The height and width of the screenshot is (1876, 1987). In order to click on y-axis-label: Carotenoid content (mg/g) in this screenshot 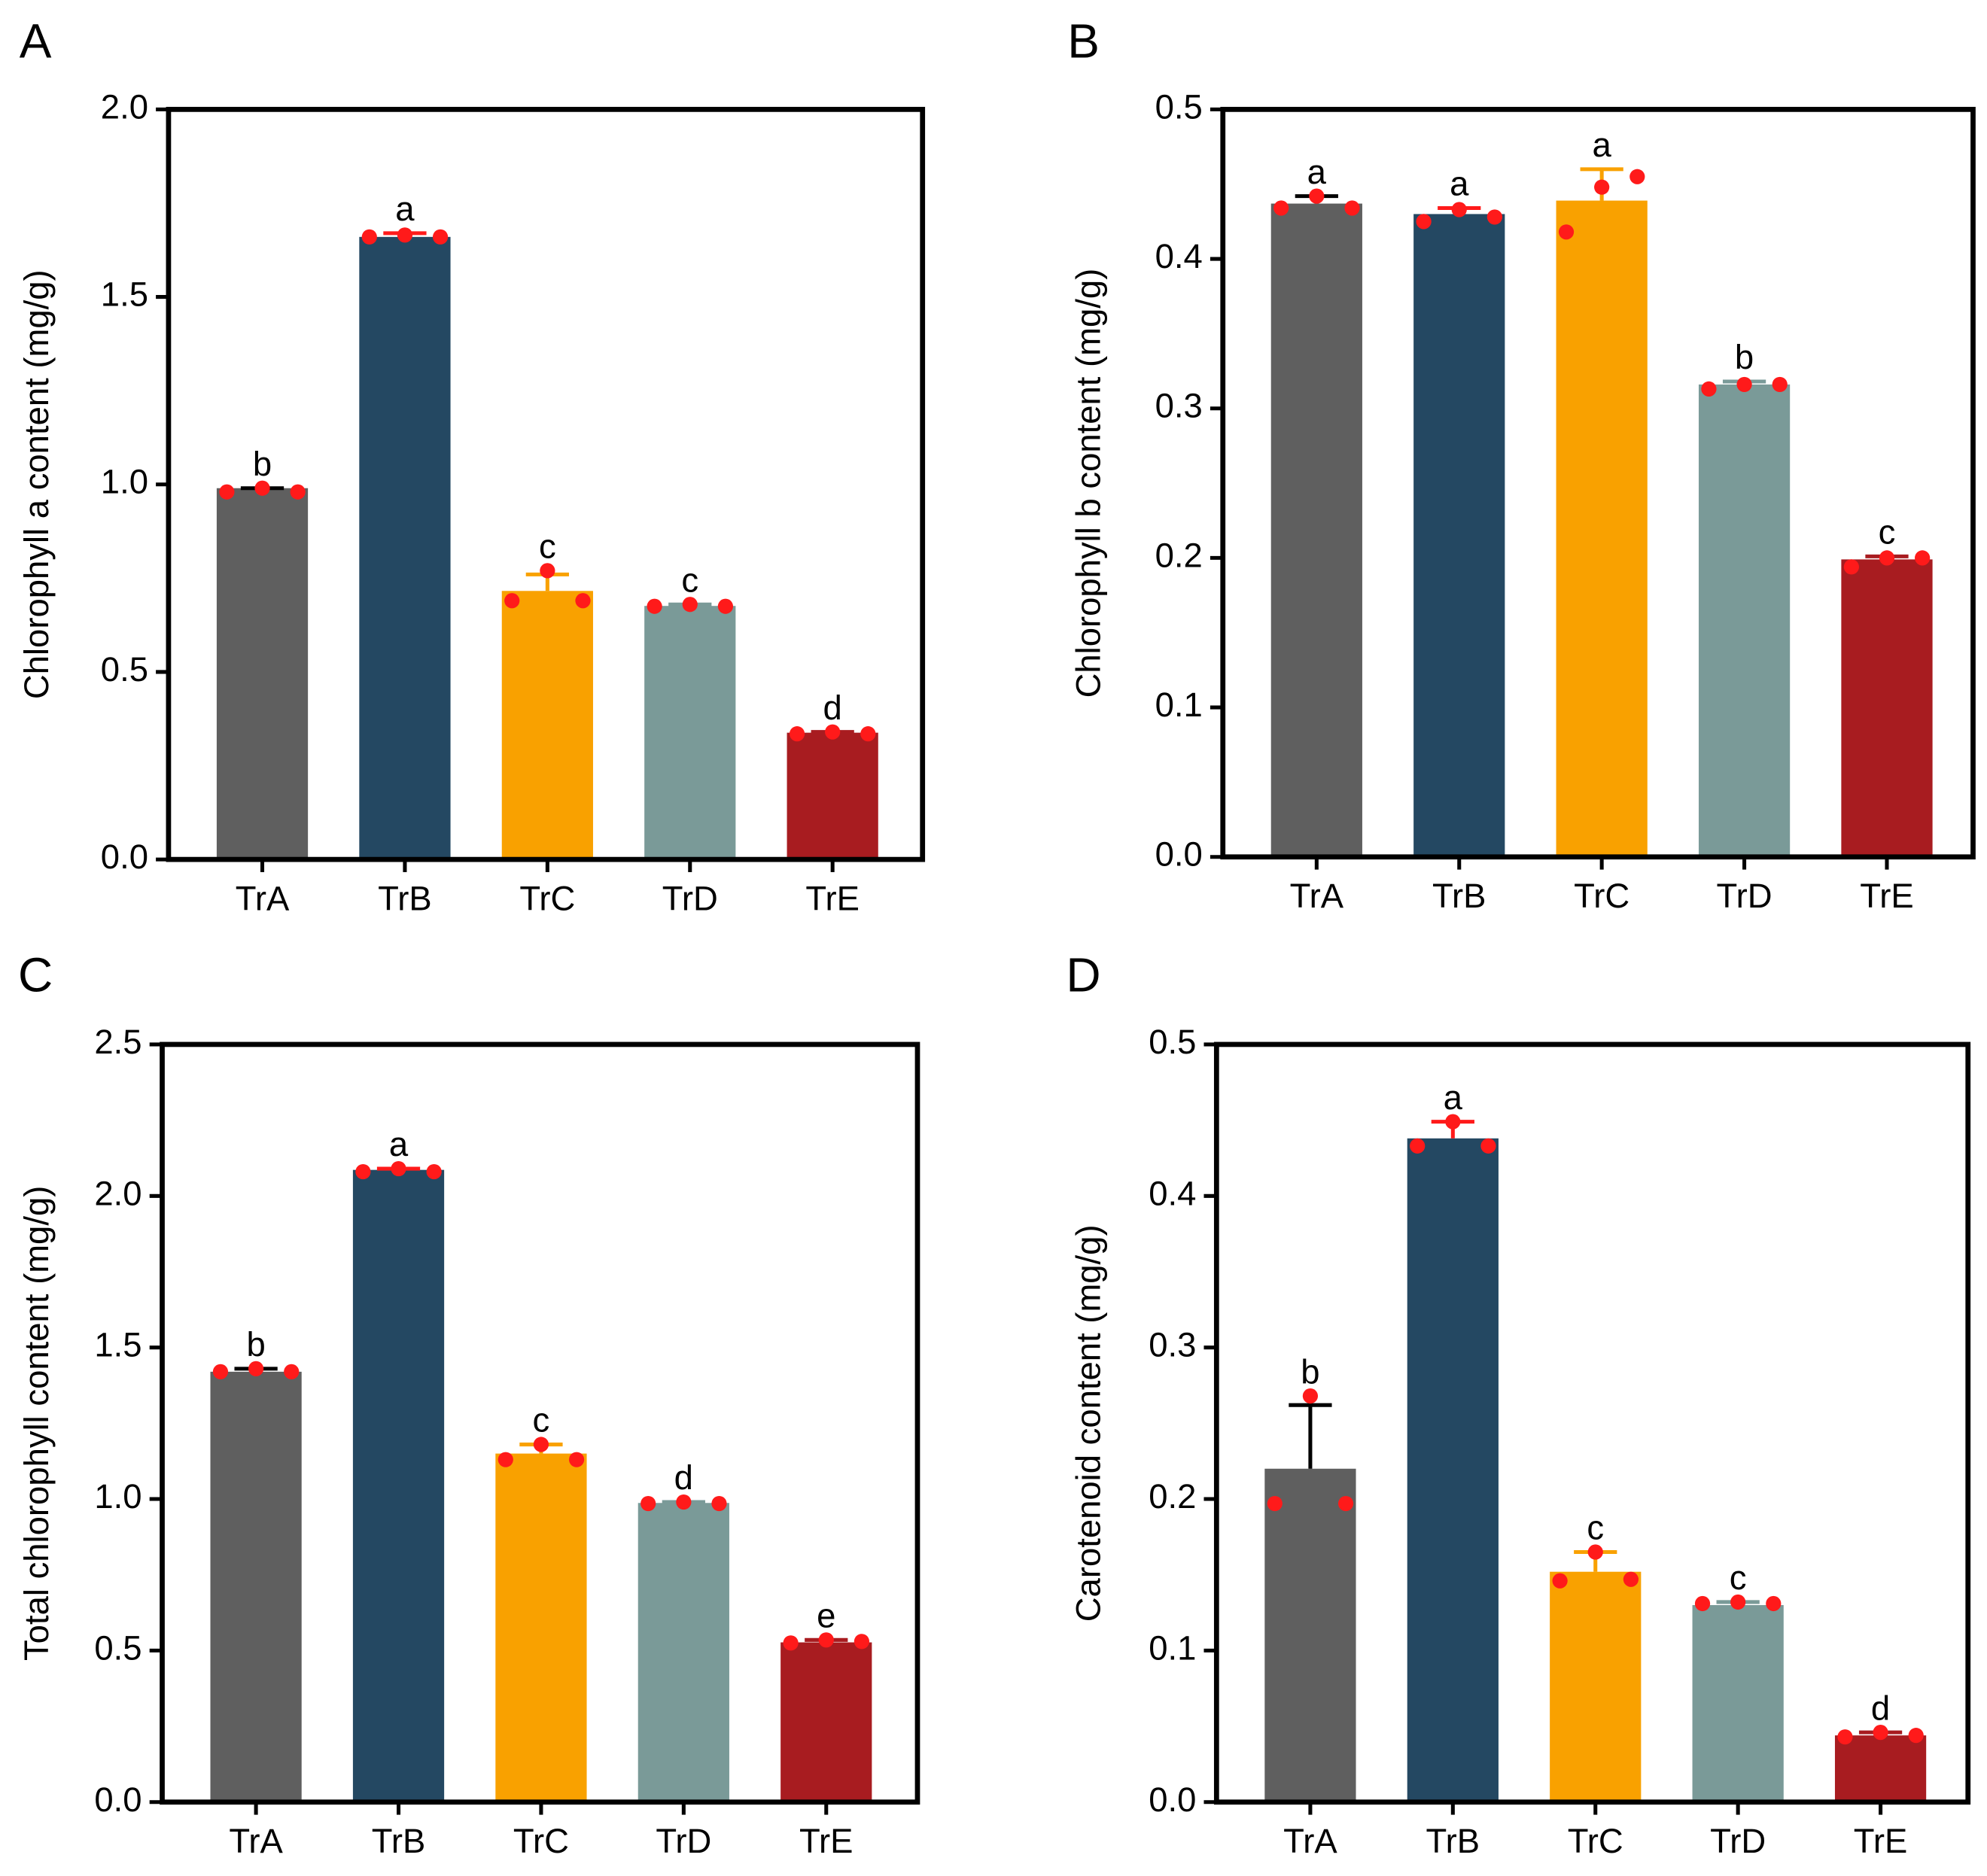, I will do `click(1088, 1423)`.